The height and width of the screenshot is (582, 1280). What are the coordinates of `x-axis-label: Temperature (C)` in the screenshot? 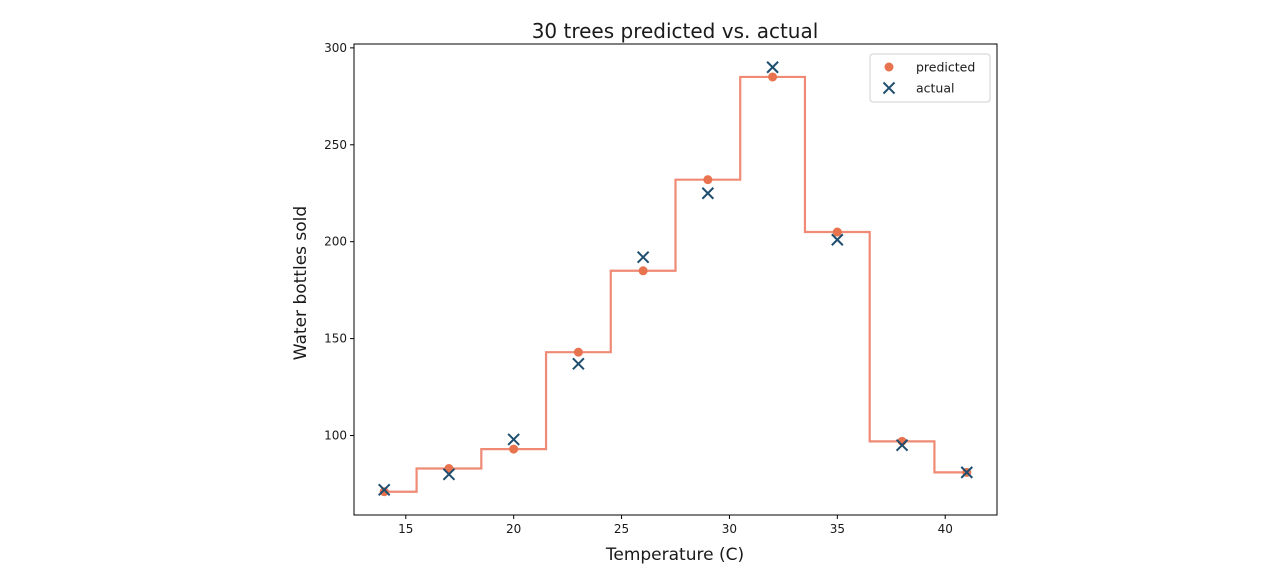 It's located at (674, 555).